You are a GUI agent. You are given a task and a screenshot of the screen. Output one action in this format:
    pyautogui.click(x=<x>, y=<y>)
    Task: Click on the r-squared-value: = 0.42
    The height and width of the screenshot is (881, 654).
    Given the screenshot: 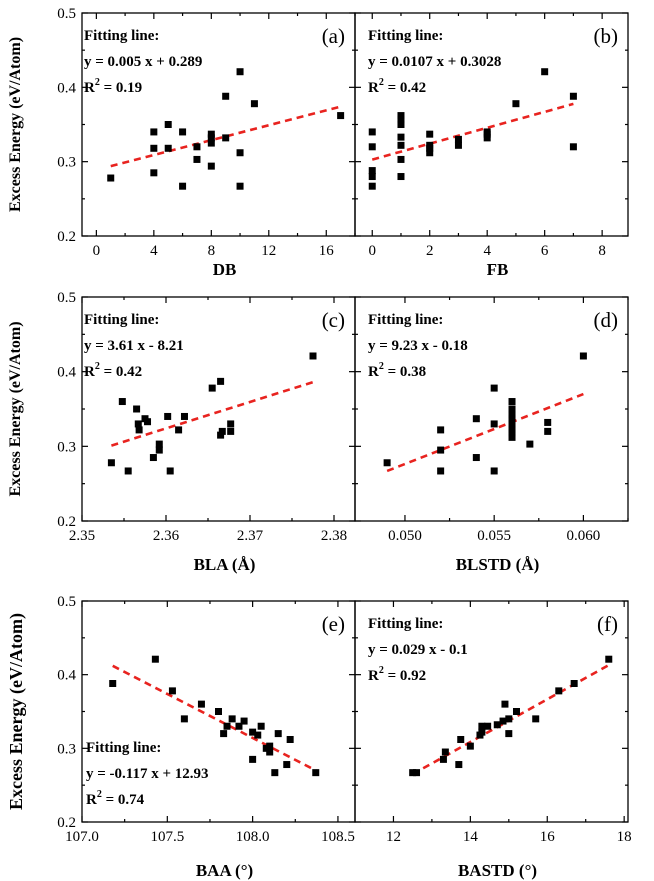 What is the action you would take?
    pyautogui.click(x=121, y=372)
    